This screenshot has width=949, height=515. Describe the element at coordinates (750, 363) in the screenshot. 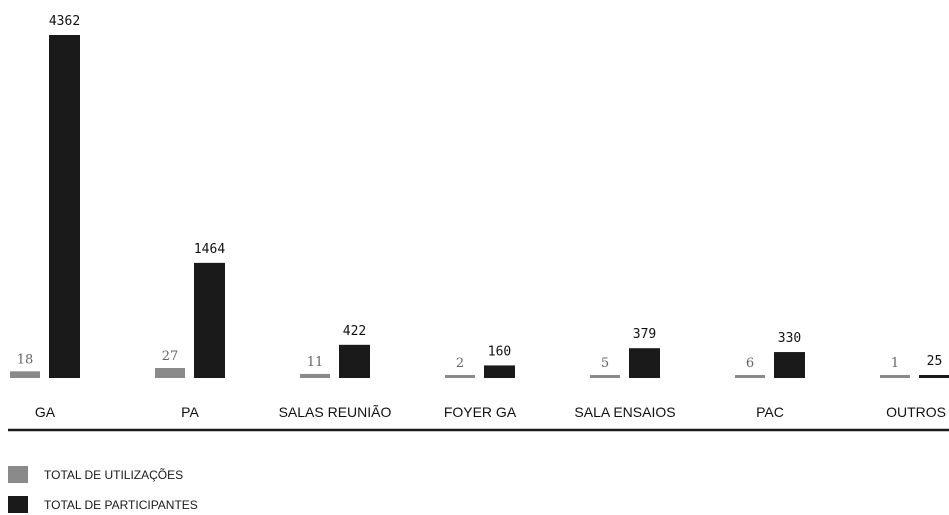

I see `label-utilizacoes-pac: 6` at that location.